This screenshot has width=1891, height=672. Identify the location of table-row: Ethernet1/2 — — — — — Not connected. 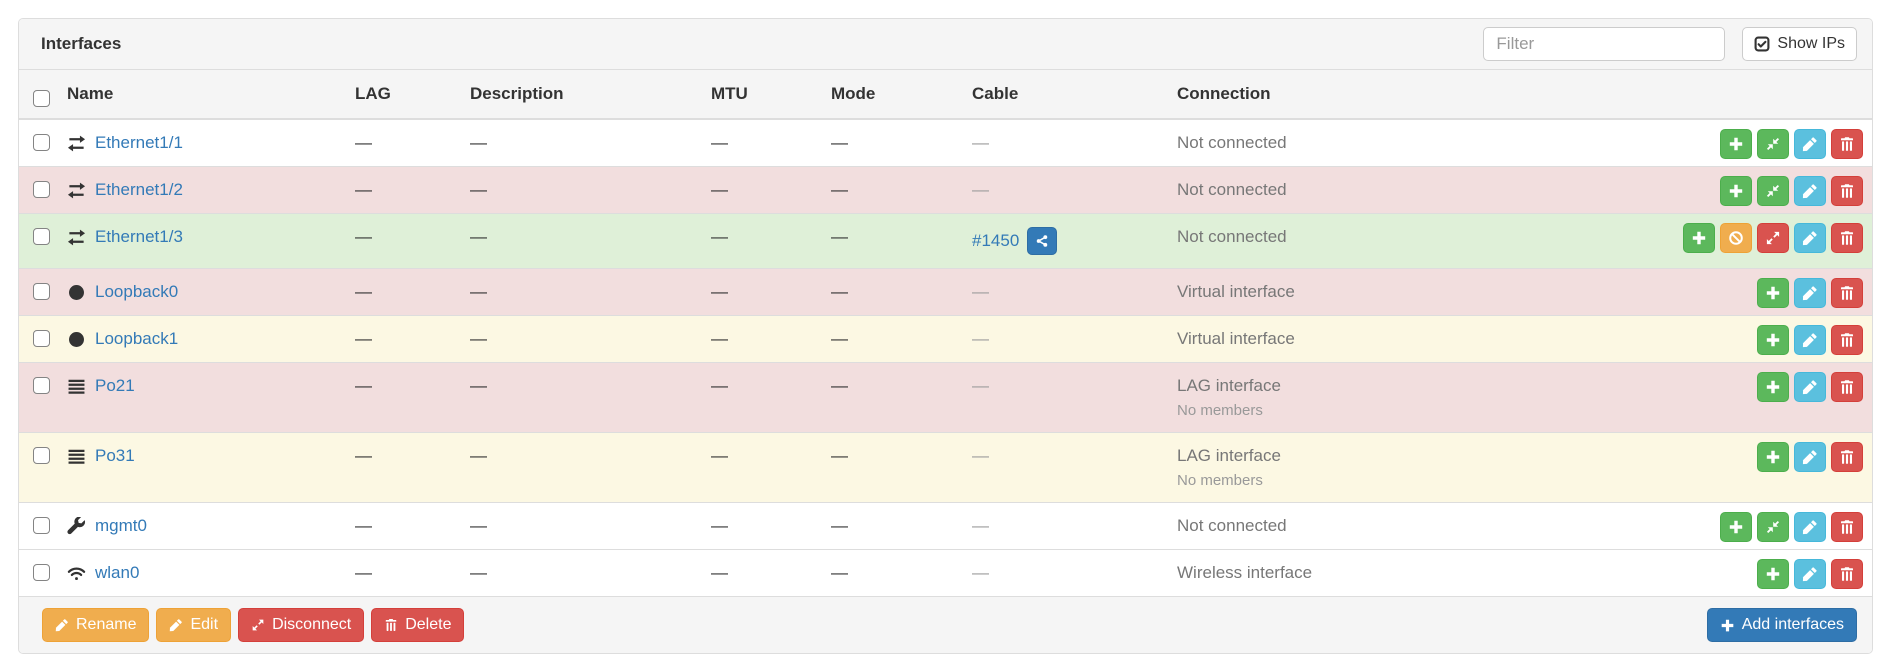
(945, 190).